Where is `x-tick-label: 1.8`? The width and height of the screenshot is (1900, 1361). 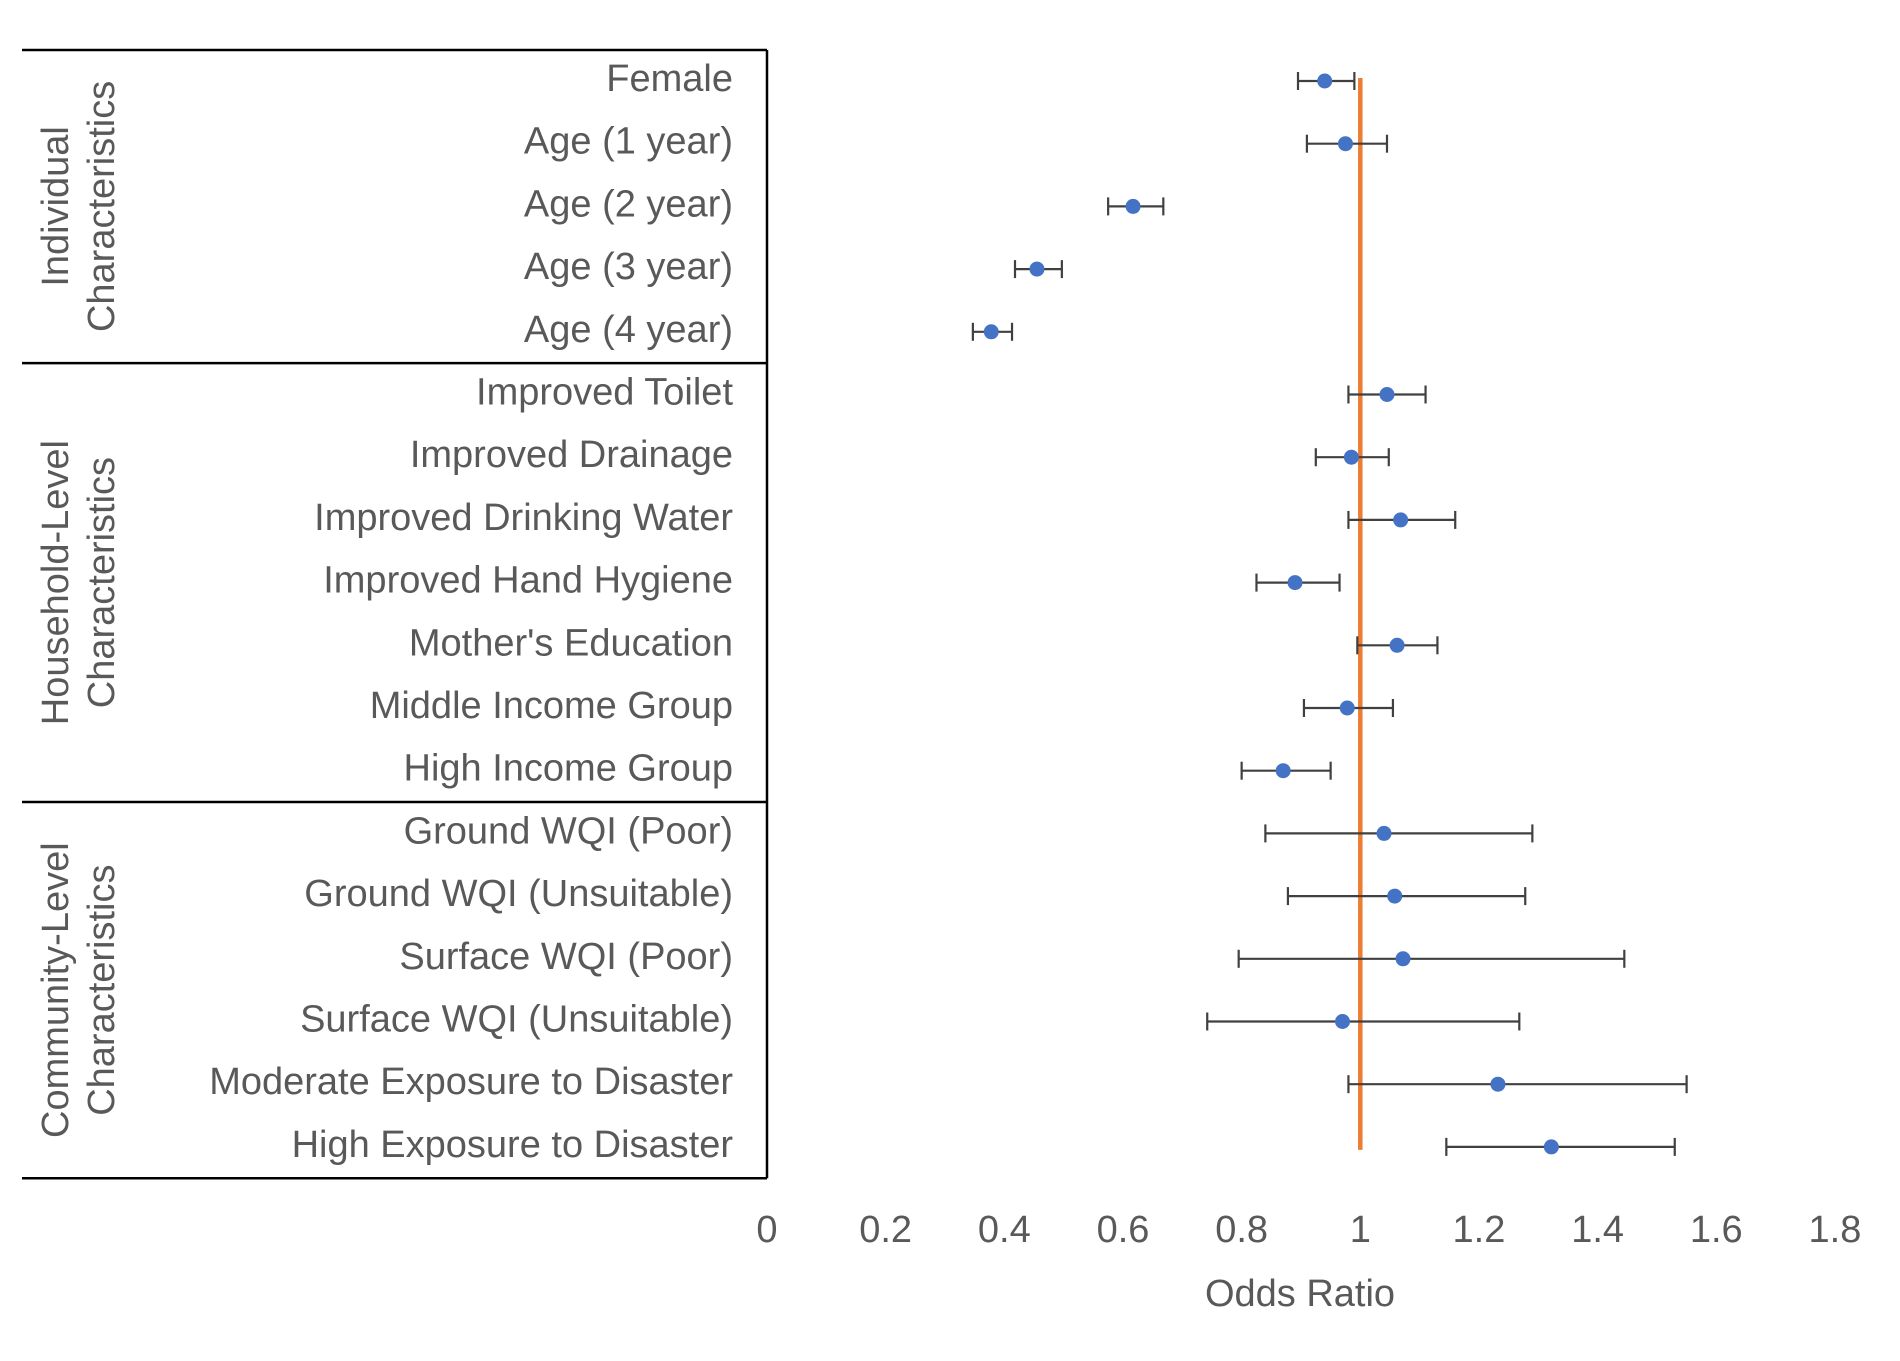
x-tick-label: 1.8 is located at coordinates (1835, 1230).